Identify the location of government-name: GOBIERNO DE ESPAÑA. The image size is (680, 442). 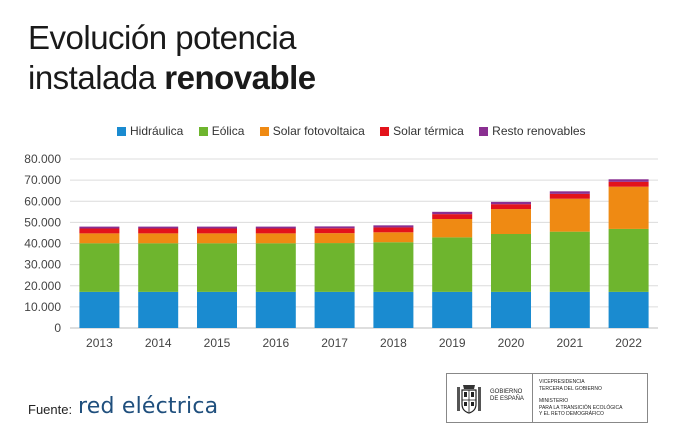
(507, 396).